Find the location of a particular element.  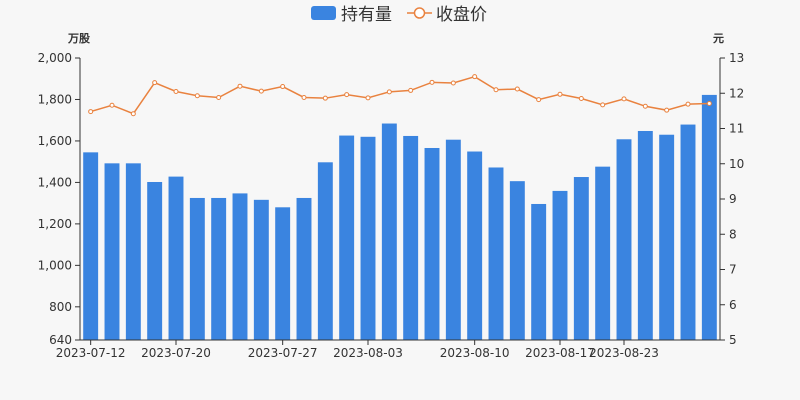

left-tick-label: 1,000 is located at coordinates (55, 265).